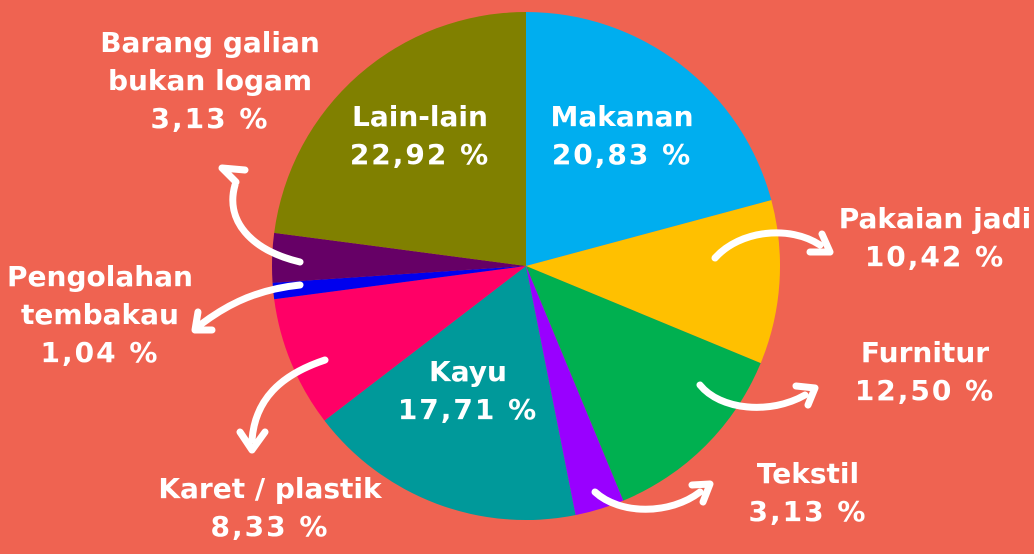 The image size is (1034, 554). Describe the element at coordinates (622, 116) in the screenshot. I see `category-name: Makanan` at that location.